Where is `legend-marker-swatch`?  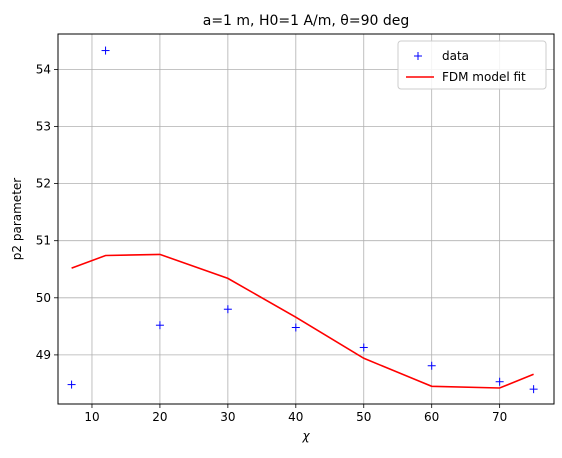 legend-marker-swatch is located at coordinates (418, 56).